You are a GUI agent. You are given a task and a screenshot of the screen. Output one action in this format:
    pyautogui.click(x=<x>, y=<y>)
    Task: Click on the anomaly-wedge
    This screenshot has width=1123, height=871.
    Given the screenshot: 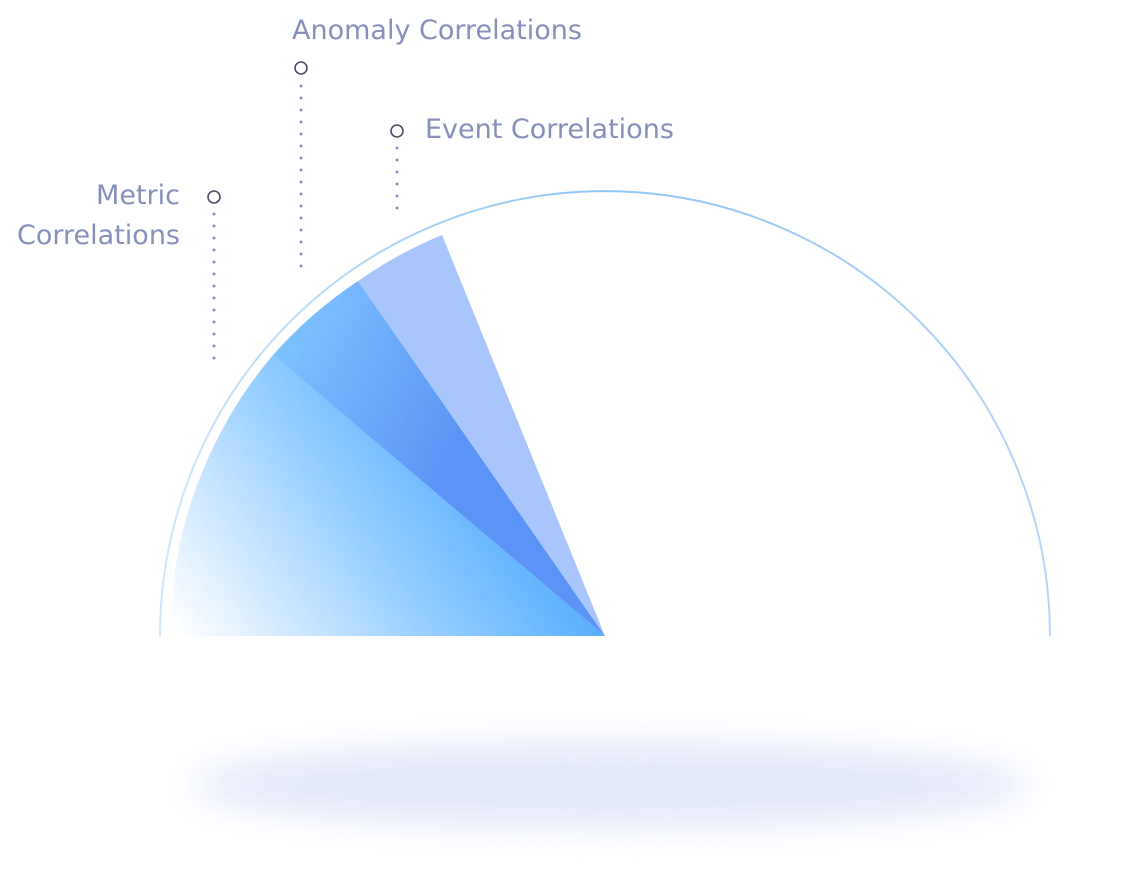 What is the action you would take?
    pyautogui.click(x=439, y=458)
    